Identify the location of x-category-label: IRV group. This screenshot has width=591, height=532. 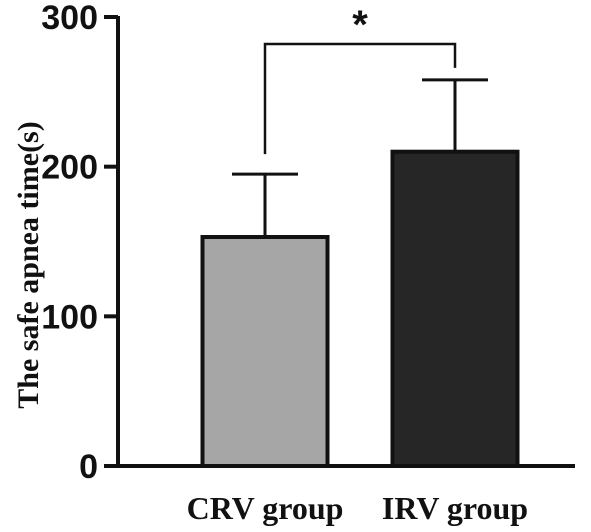
(455, 508).